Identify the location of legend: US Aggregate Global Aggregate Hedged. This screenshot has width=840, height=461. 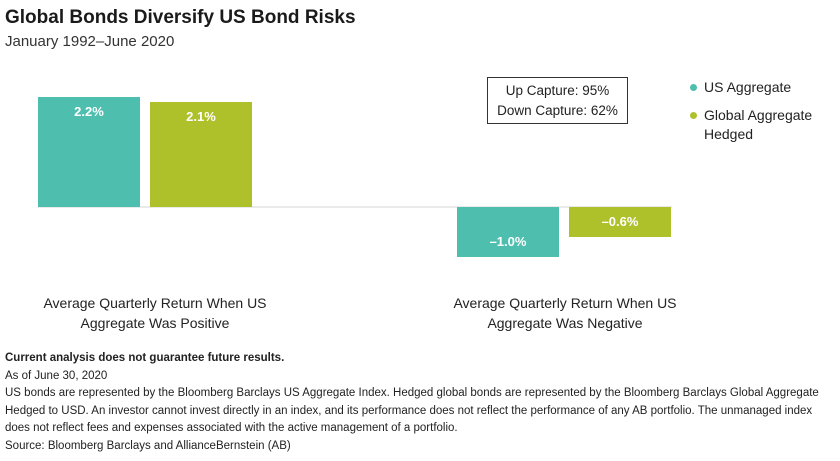
(765, 115).